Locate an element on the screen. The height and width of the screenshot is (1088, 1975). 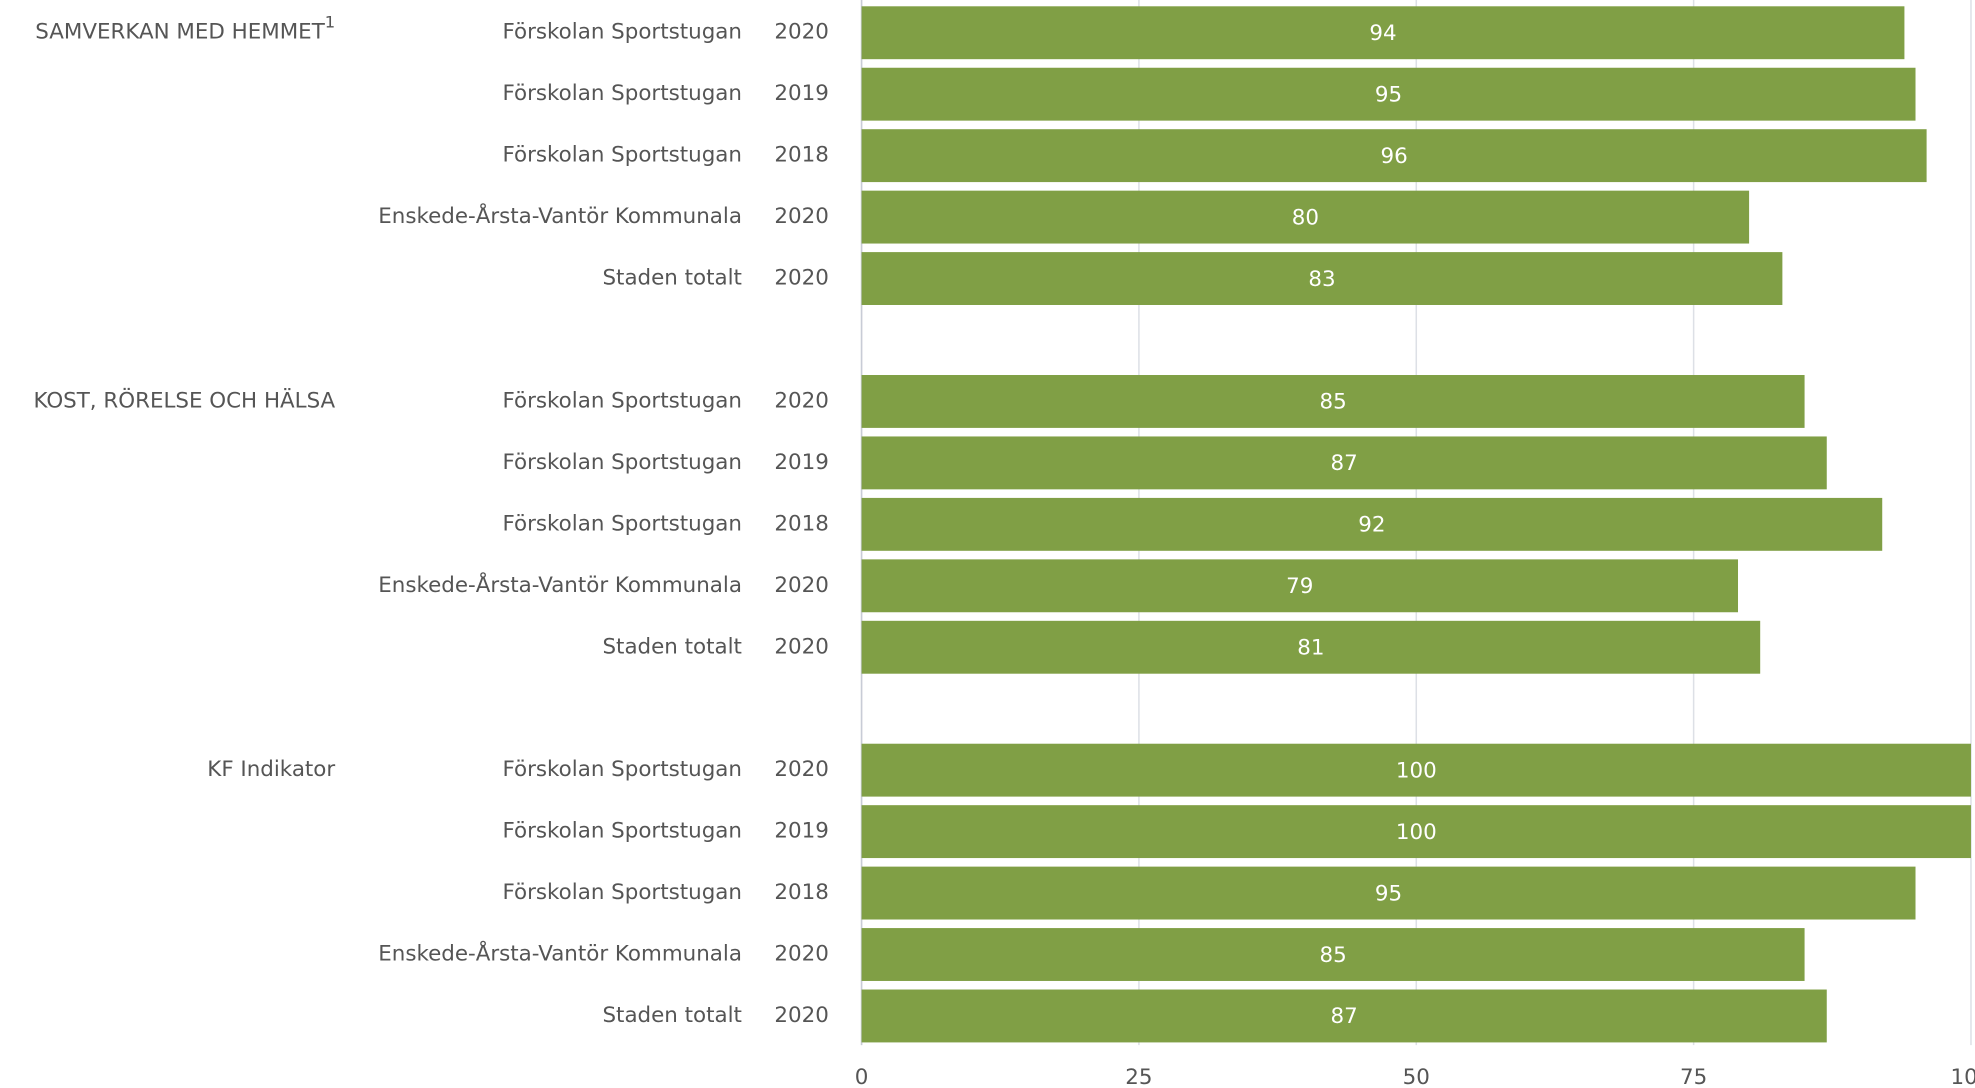
group-label: KOST, RÖRELSE OCH HÄLSA is located at coordinates (184, 400).